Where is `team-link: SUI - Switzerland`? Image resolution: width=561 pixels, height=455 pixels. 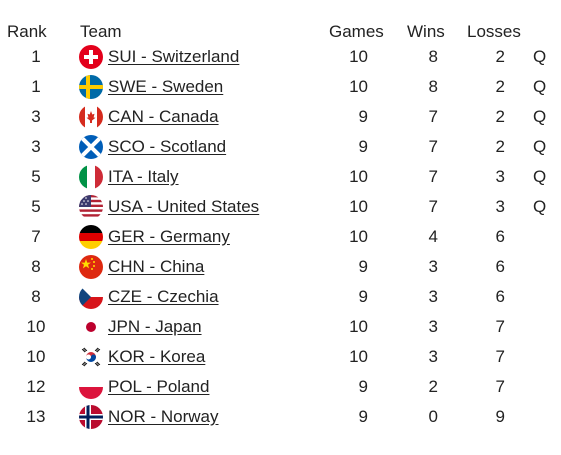
team-link: SUI - Switzerland is located at coordinates (174, 56).